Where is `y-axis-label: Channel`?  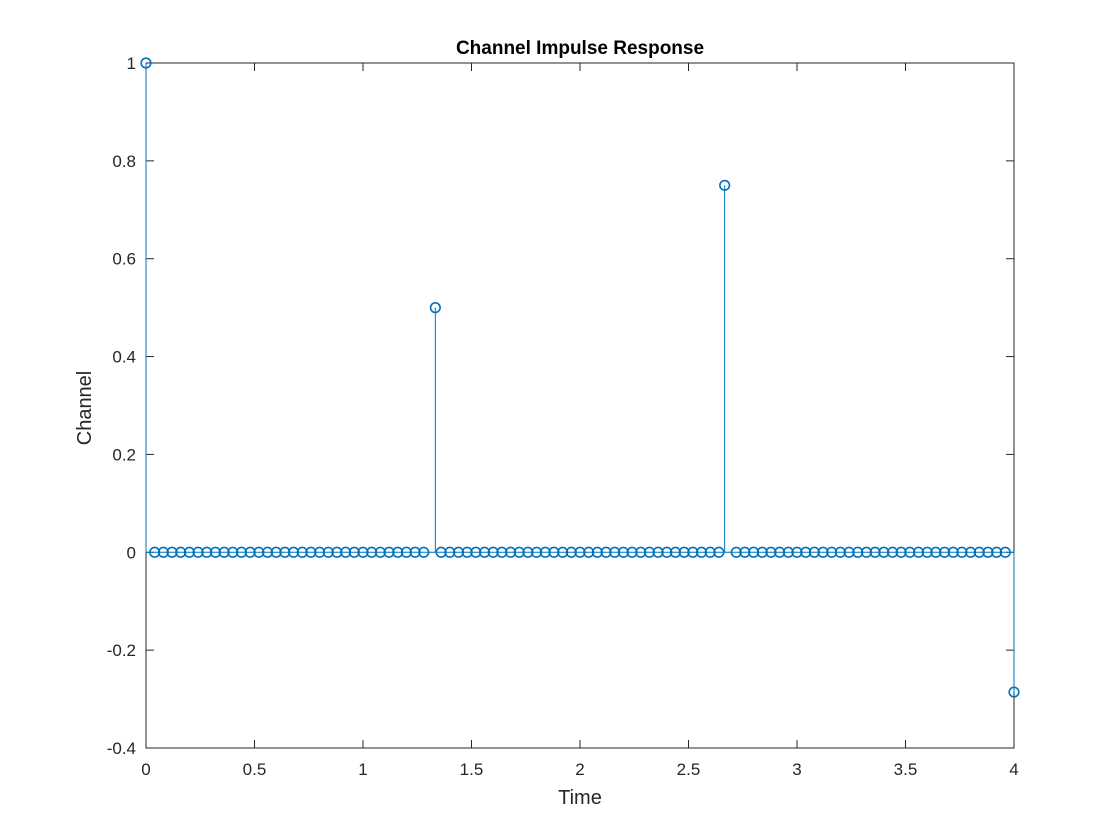
y-axis-label: Channel is located at coordinates (85, 408).